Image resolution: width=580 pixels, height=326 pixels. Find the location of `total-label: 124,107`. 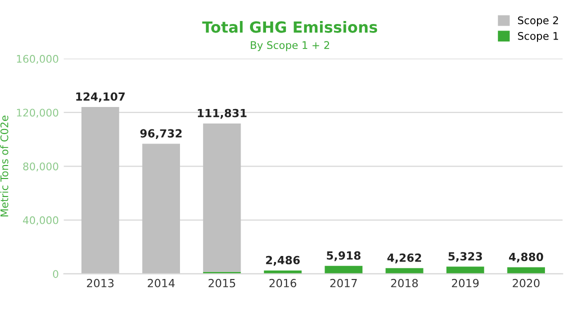

total-label: 124,107 is located at coordinates (100, 97).